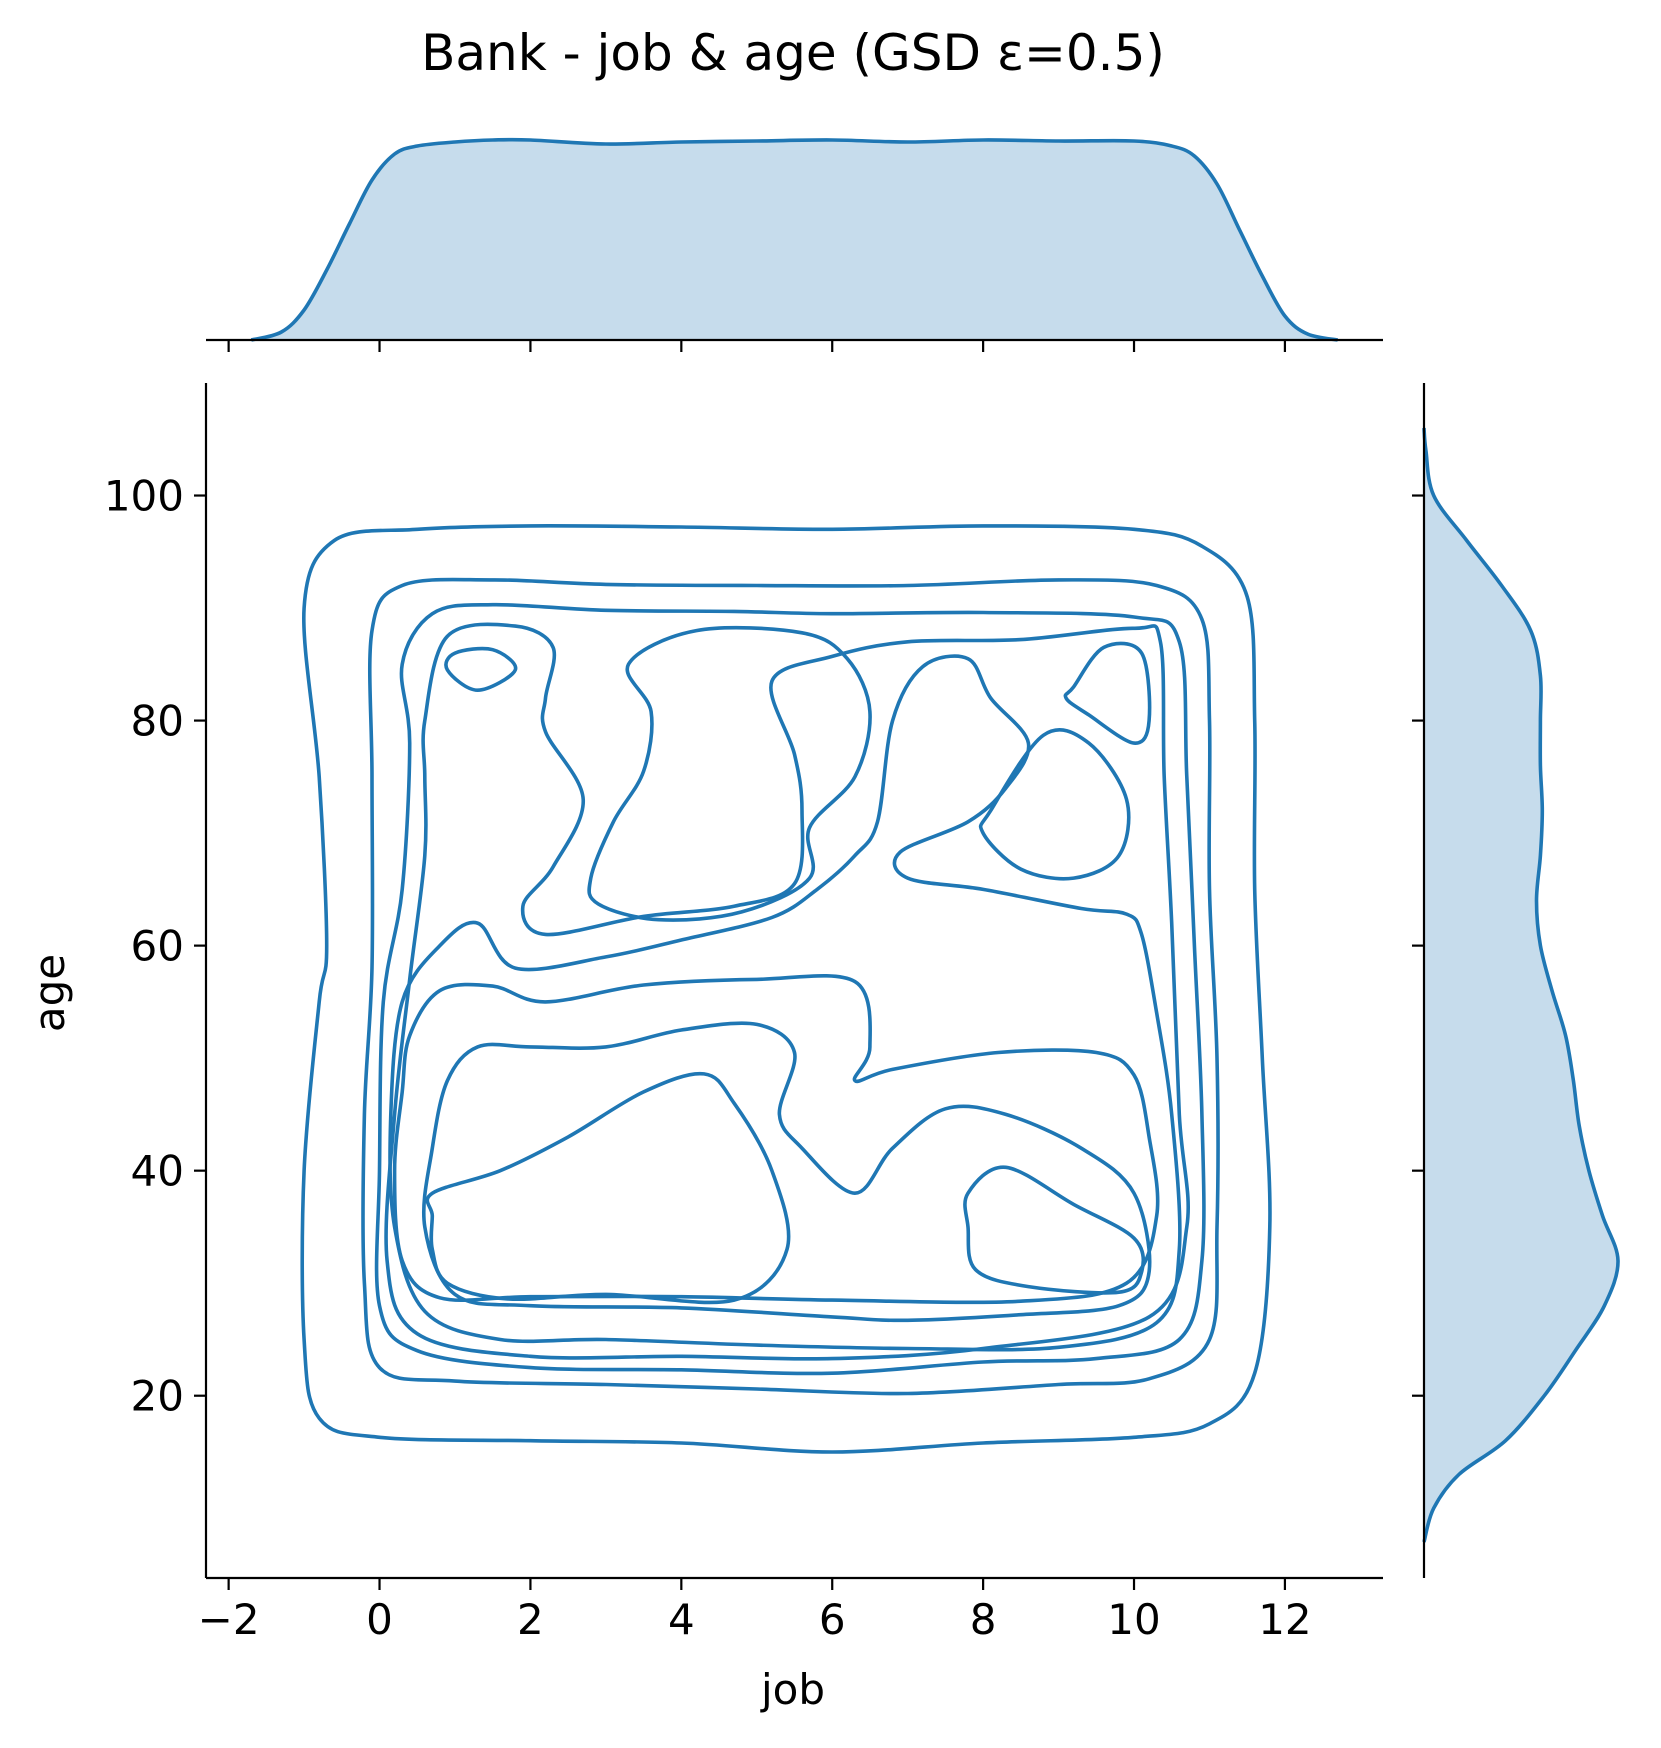 This screenshot has height=1748, width=1661. I want to click on x-tick-label: −2, so click(229, 1619).